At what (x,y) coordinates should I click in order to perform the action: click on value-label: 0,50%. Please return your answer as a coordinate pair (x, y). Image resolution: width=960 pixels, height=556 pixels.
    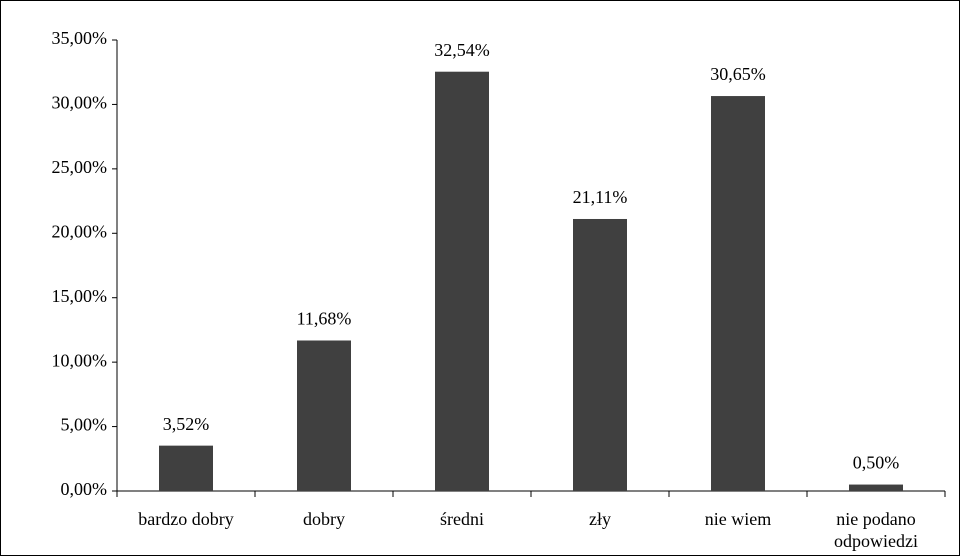
    Looking at the image, I should click on (876, 463).